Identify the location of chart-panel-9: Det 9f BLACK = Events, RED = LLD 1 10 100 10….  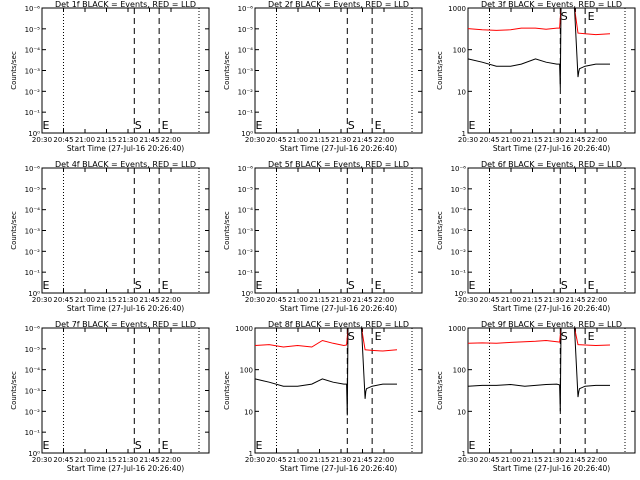
(536, 396).